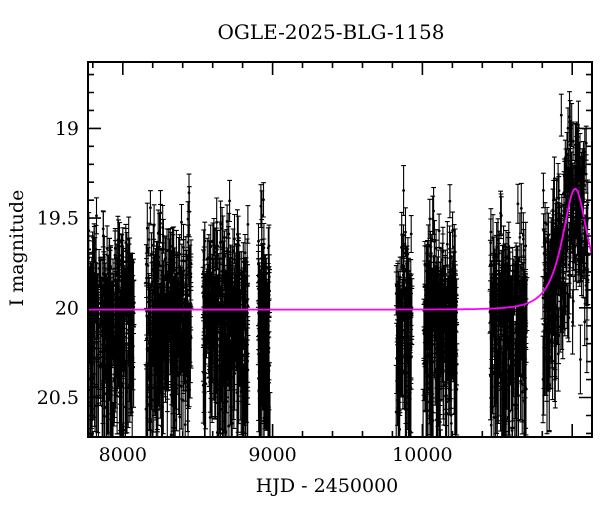 The image size is (600, 512). What do you see at coordinates (422, 455) in the screenshot?
I see `x-tick-label: 10000` at bounding box center [422, 455].